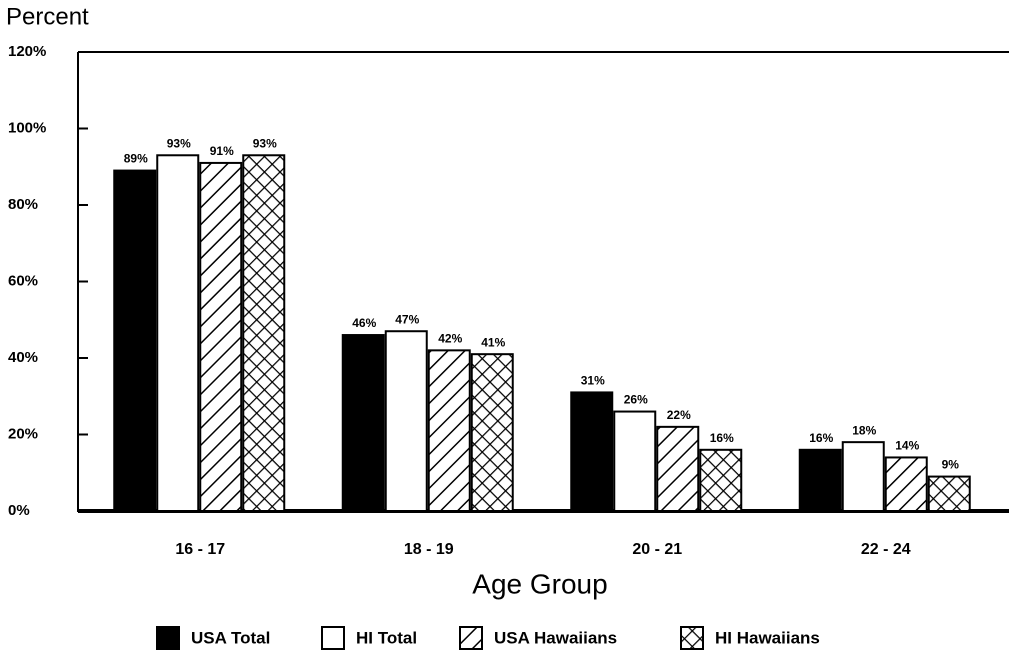 The width and height of the screenshot is (1009, 656). Describe the element at coordinates (386, 637) in the screenshot. I see `legend-label: HI Total` at that location.